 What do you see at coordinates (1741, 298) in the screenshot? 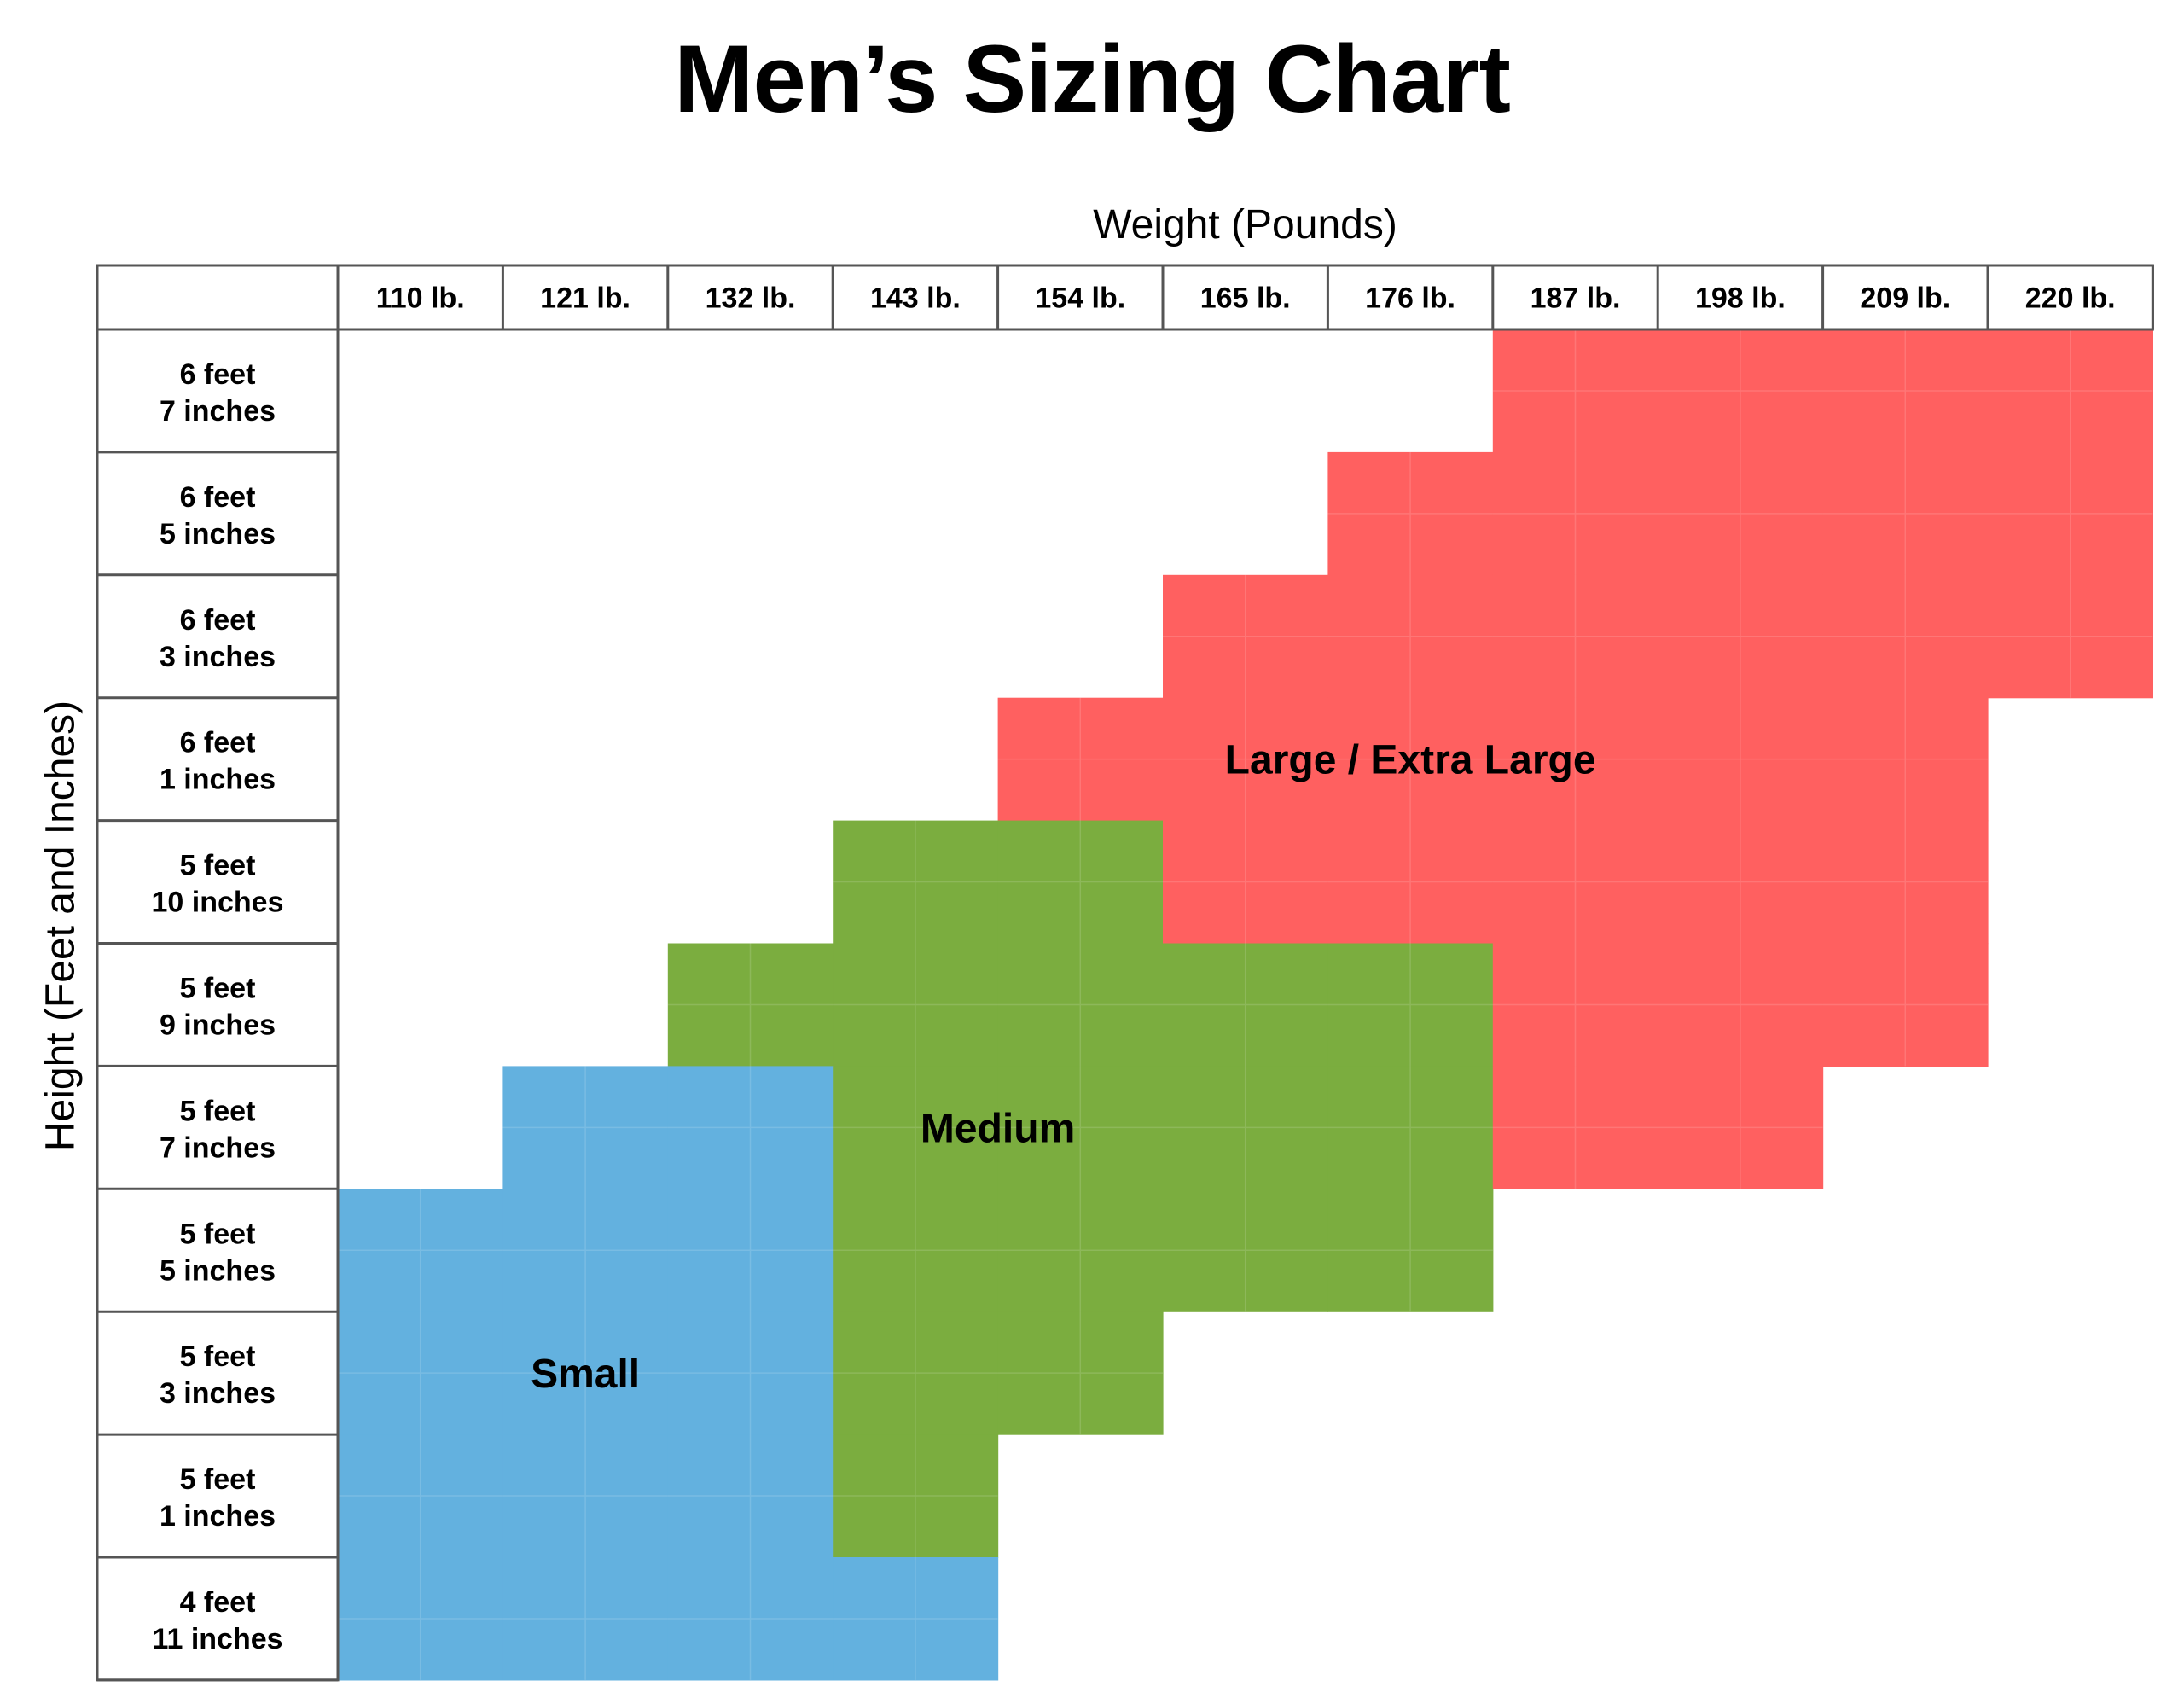
I see `column-header: 198 lb.` at bounding box center [1741, 298].